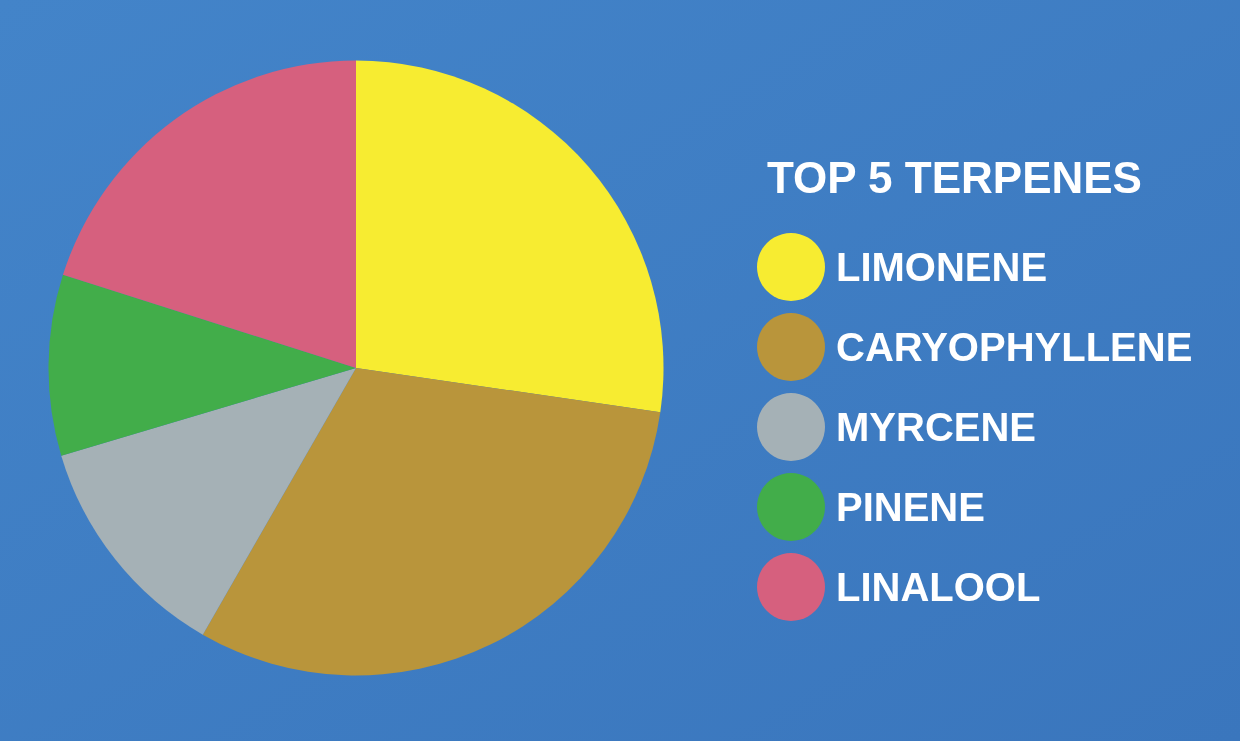  What do you see at coordinates (954, 177) in the screenshot?
I see `legend-title: TOP 5 TERPENES` at bounding box center [954, 177].